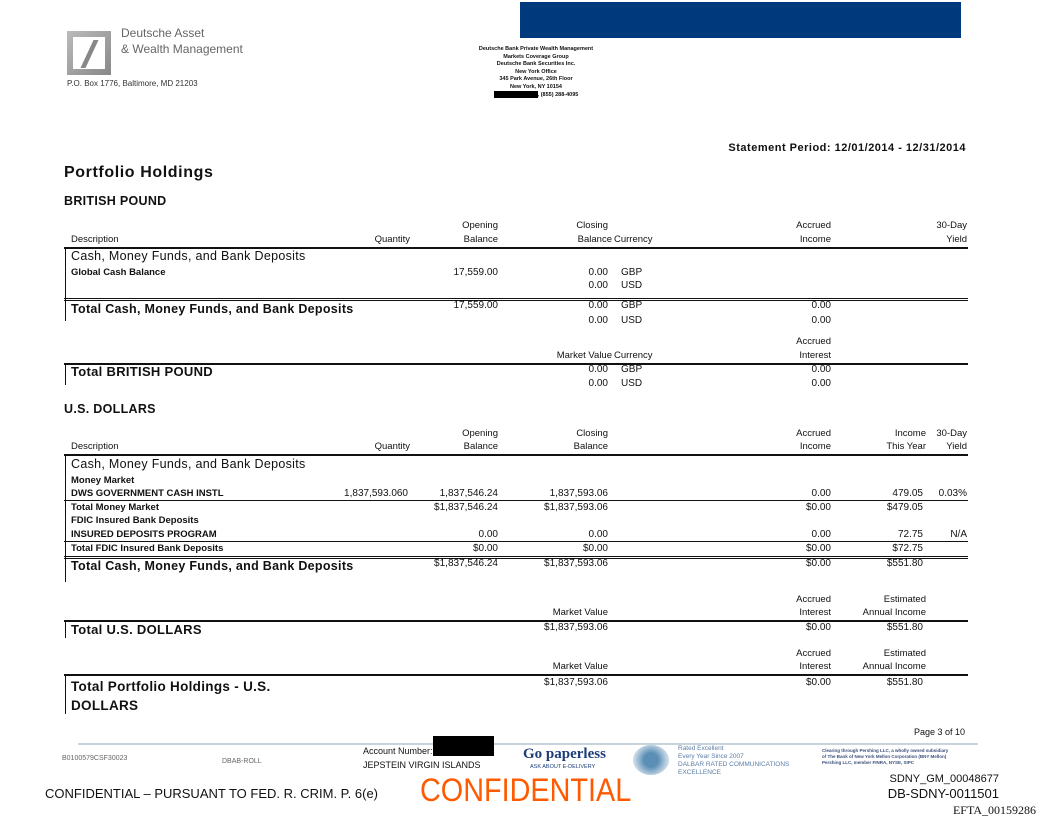 The height and width of the screenshot is (833, 1056). What do you see at coordinates (147, 548) in the screenshot?
I see `subtotal-label: Total FDIC Insured Bank Deposits` at bounding box center [147, 548].